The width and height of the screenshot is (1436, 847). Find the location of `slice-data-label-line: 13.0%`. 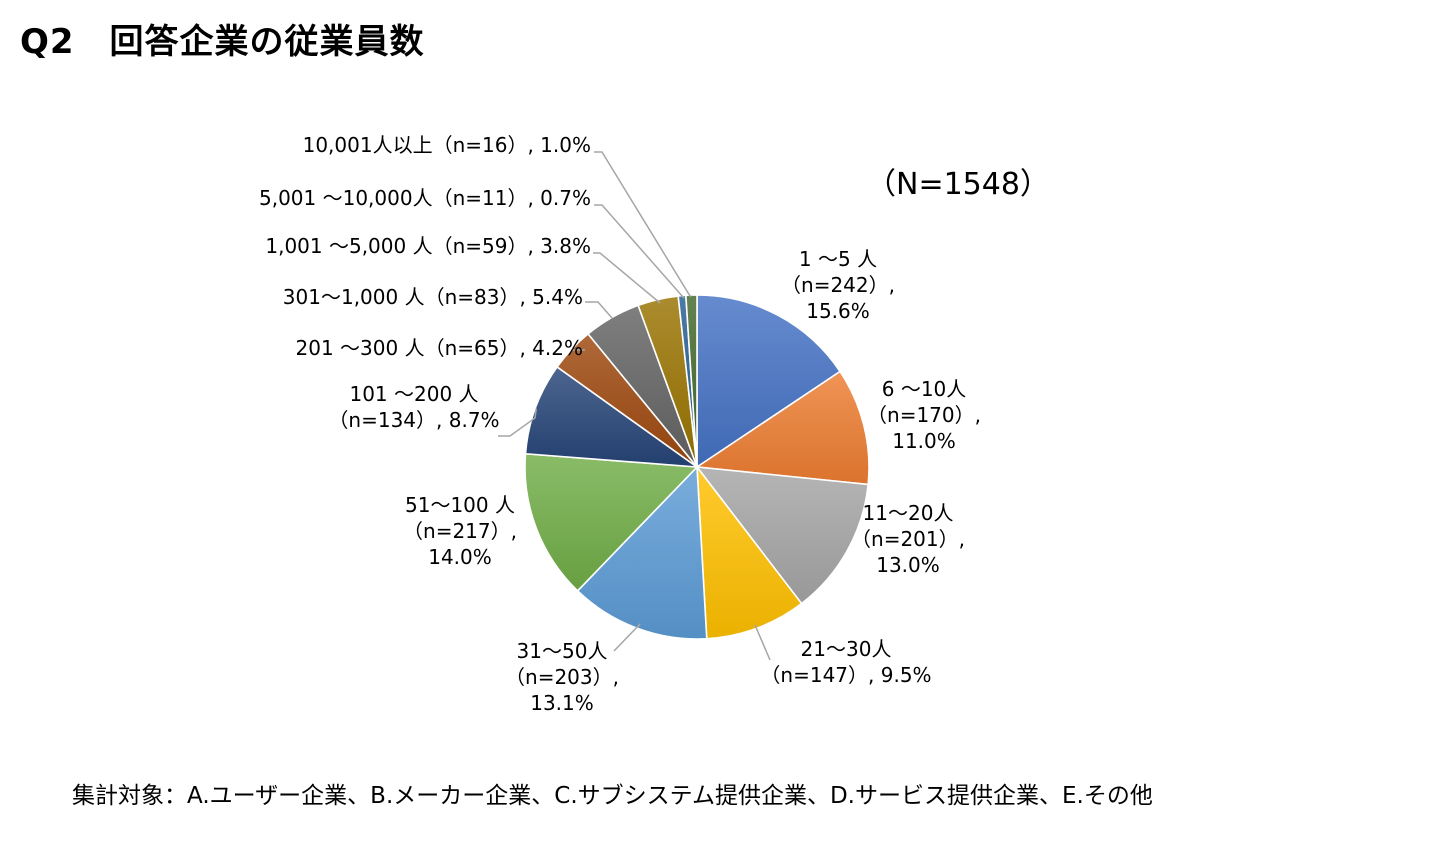

slice-data-label-line: 13.0% is located at coordinates (908, 565).